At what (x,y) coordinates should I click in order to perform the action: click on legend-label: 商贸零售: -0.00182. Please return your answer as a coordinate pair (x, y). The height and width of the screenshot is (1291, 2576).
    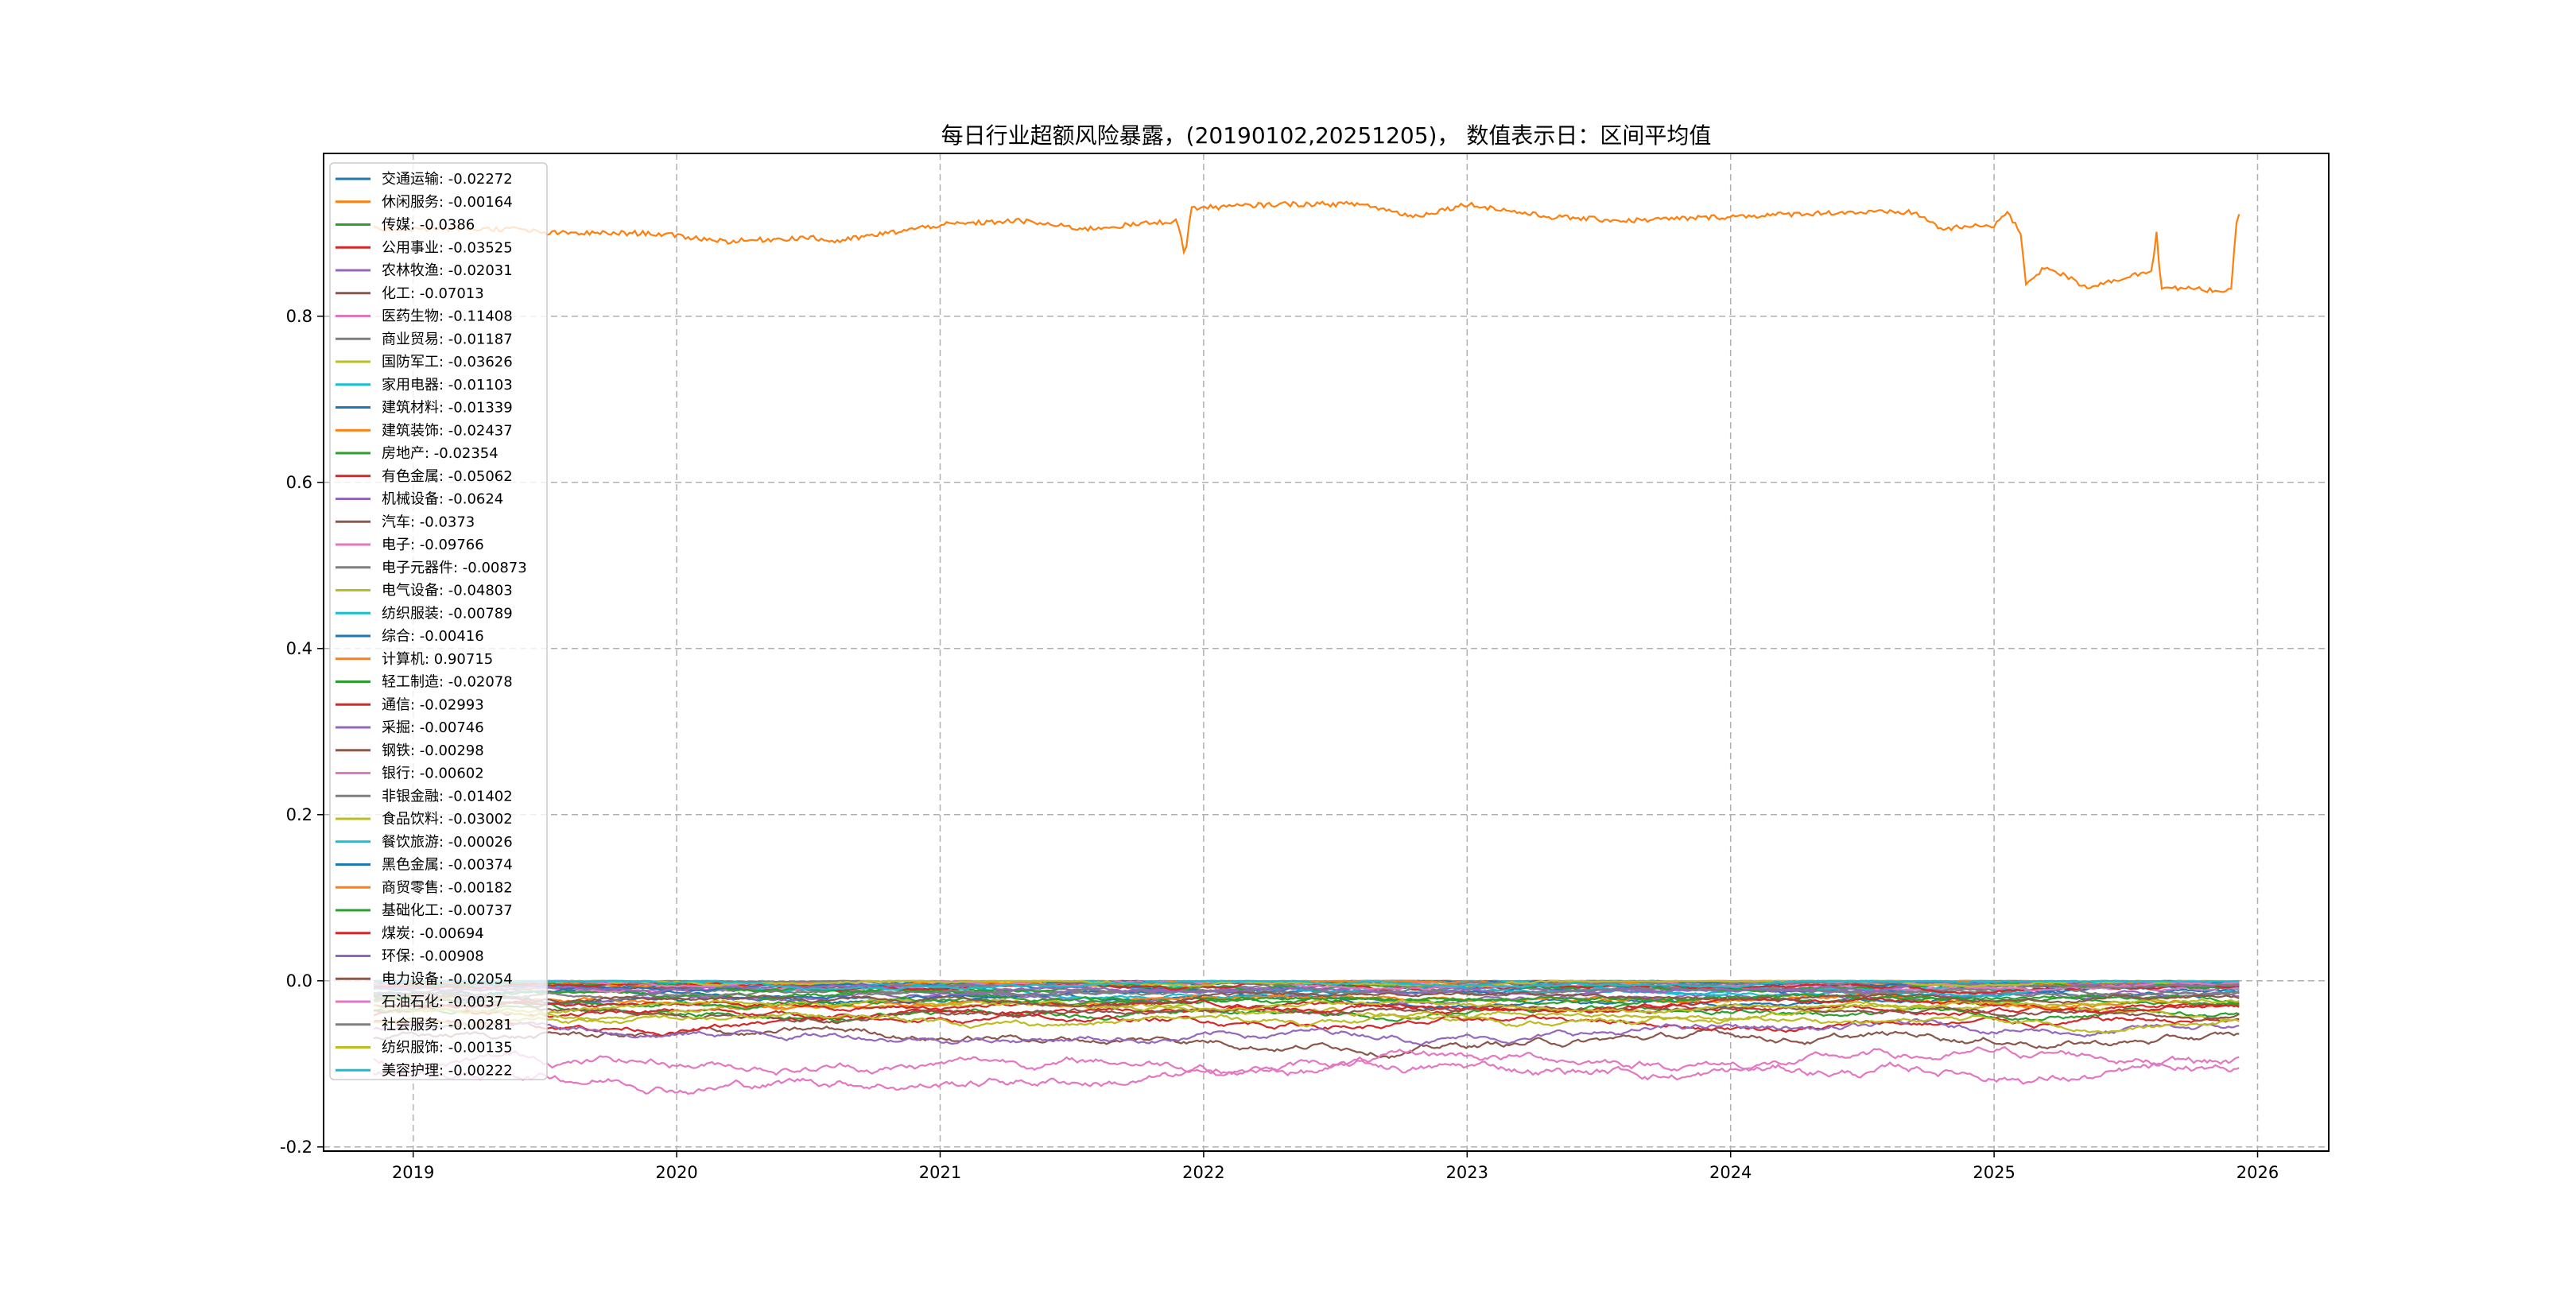
    Looking at the image, I should click on (447, 887).